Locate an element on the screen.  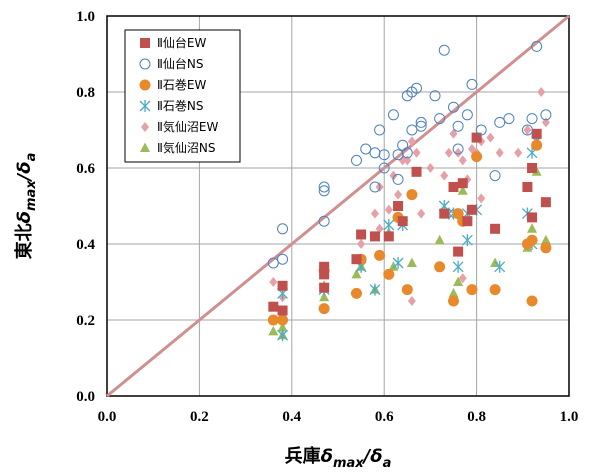
y-axis-label: 東北δmax/δa is located at coordinates (26, 206).